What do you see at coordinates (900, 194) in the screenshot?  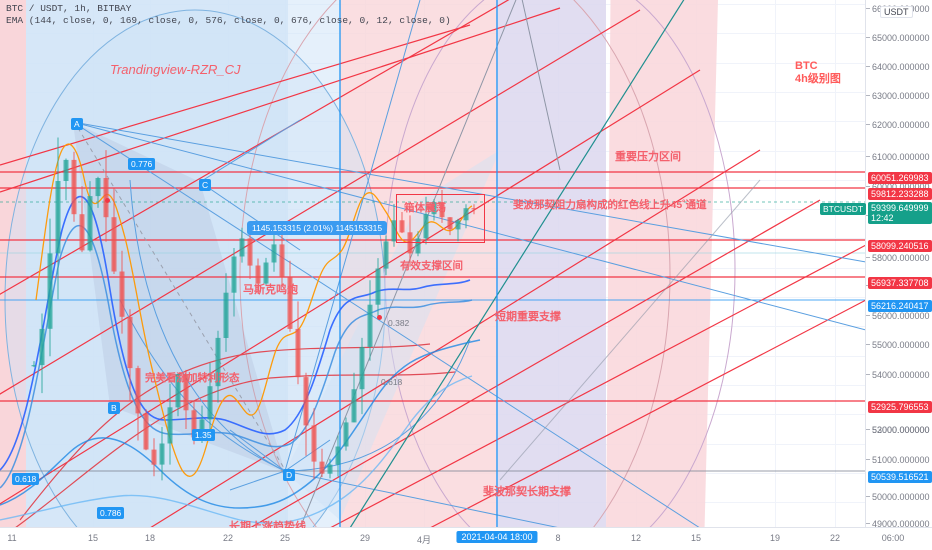 I see `price-marker-red: 59812.233288` at bounding box center [900, 194].